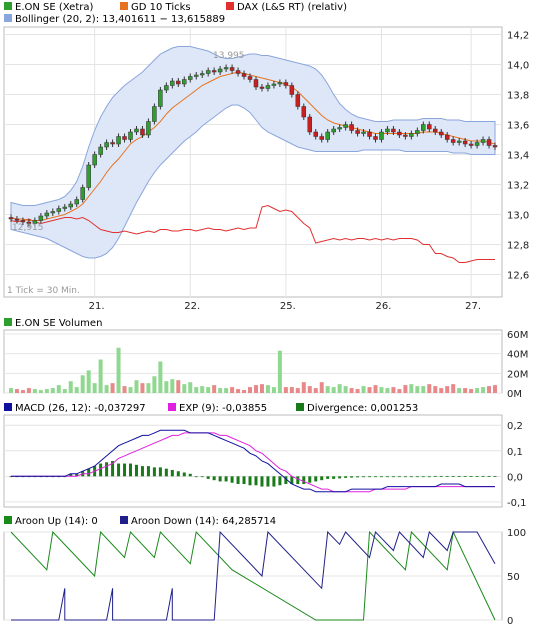 Image resolution: width=545 pixels, height=633 pixels. I want to click on price-y-tick: 13,2, so click(518, 186).